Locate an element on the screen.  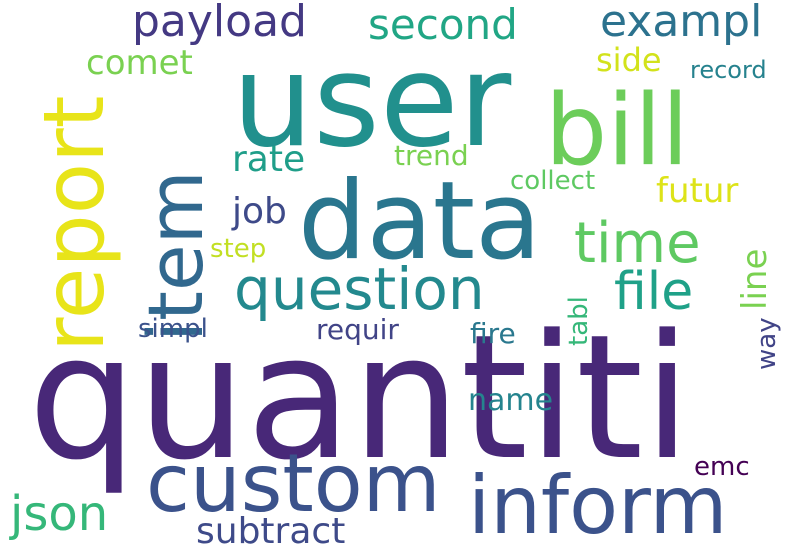
word-data: data is located at coordinates (420, 221).